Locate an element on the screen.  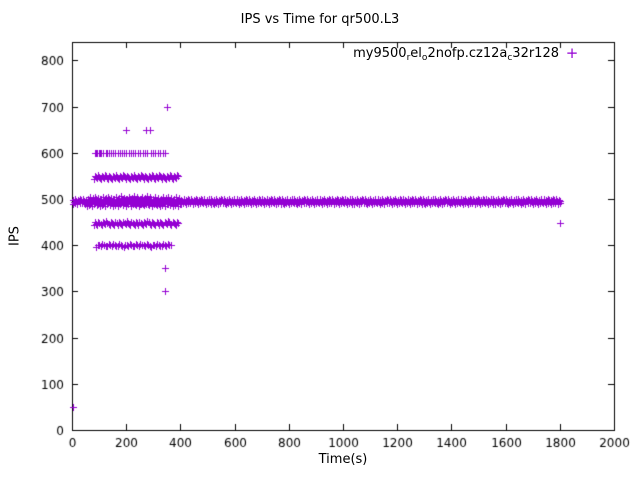
legend-label-segment: 2nofp.cz12a is located at coordinates (467, 53).